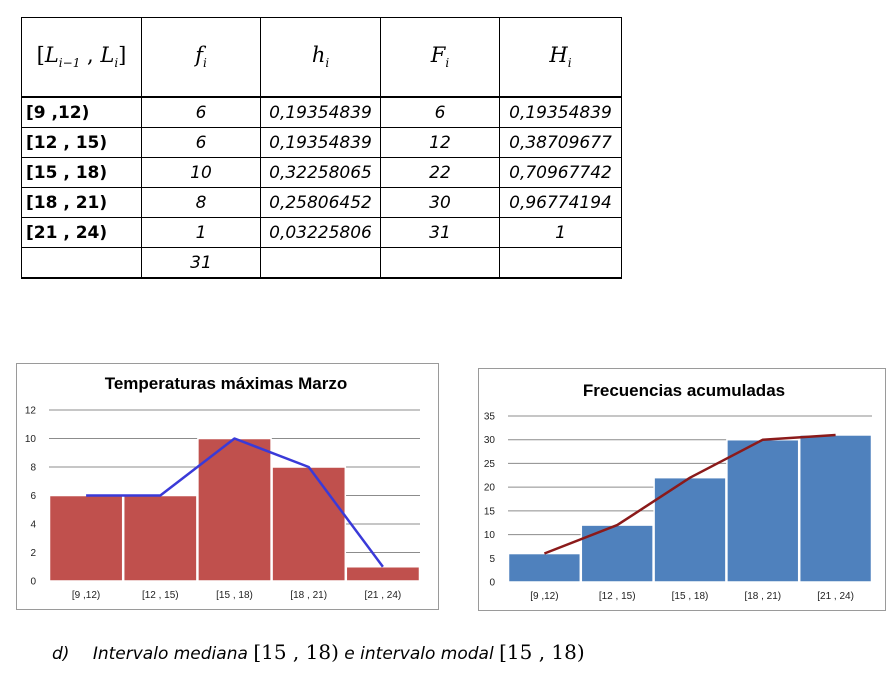  Describe the element at coordinates (440, 202) in the screenshot. I see `cell-Fi: 30` at that location.